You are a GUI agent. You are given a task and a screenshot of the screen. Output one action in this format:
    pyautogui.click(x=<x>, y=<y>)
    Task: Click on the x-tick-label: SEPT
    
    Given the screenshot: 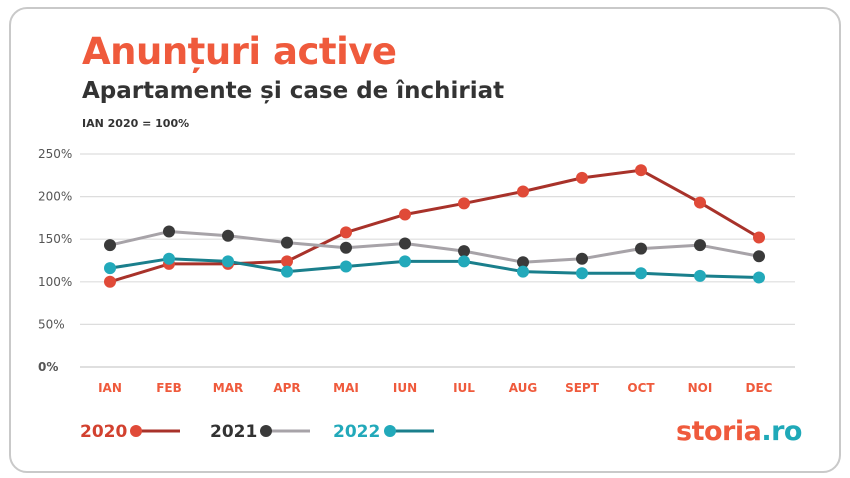 What is the action you would take?
    pyautogui.click(x=582, y=388)
    